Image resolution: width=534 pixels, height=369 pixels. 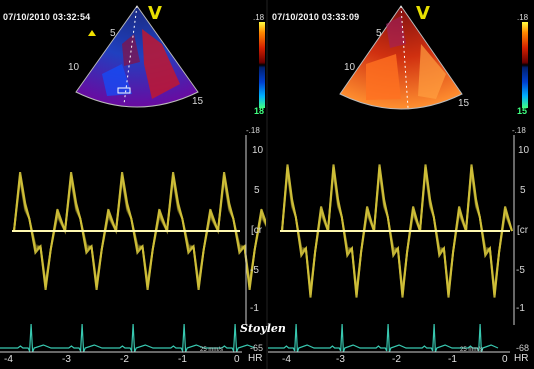 What do you see at coordinates (423, 13) in the screenshot?
I see `right-ventricle-marker: V` at bounding box center [423, 13].